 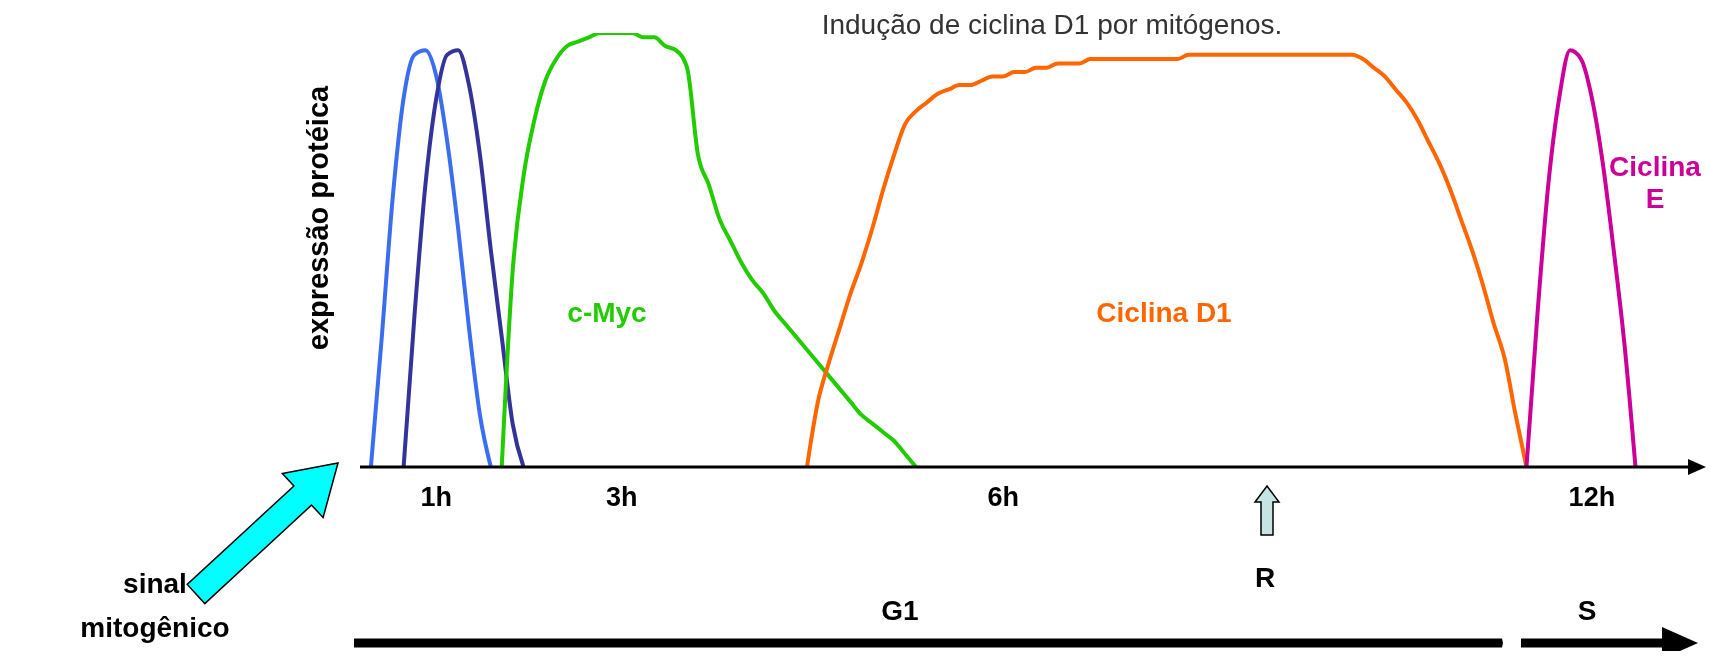 I want to click on text: Ciclina D1, so click(x=1164, y=313).